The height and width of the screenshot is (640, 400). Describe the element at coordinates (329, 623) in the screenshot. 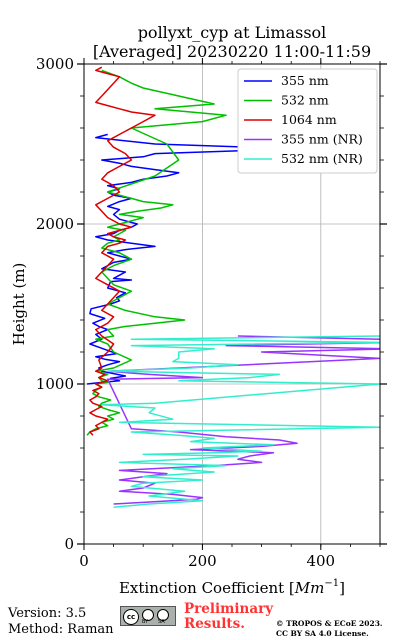

I see `copyright-line1: © TROPOS & ECoE 2023.` at that location.